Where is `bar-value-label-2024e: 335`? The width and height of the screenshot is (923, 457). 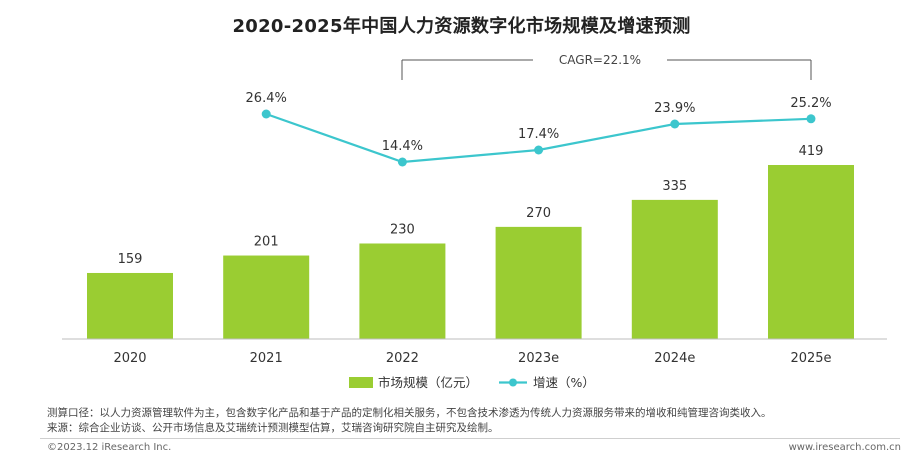
bar-value-label-2024e: 335 is located at coordinates (674, 186).